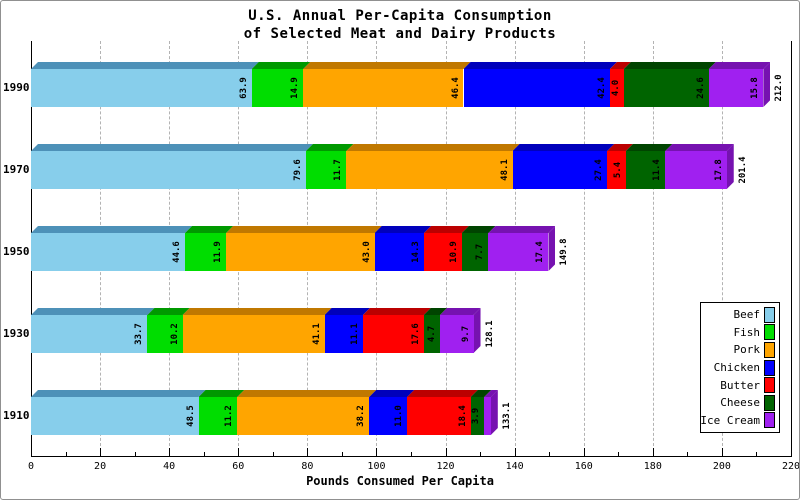 Image resolution: width=800 pixels, height=500 pixels. Describe the element at coordinates (455, 88) in the screenshot. I see `segment-value-label: 46.4` at that location.